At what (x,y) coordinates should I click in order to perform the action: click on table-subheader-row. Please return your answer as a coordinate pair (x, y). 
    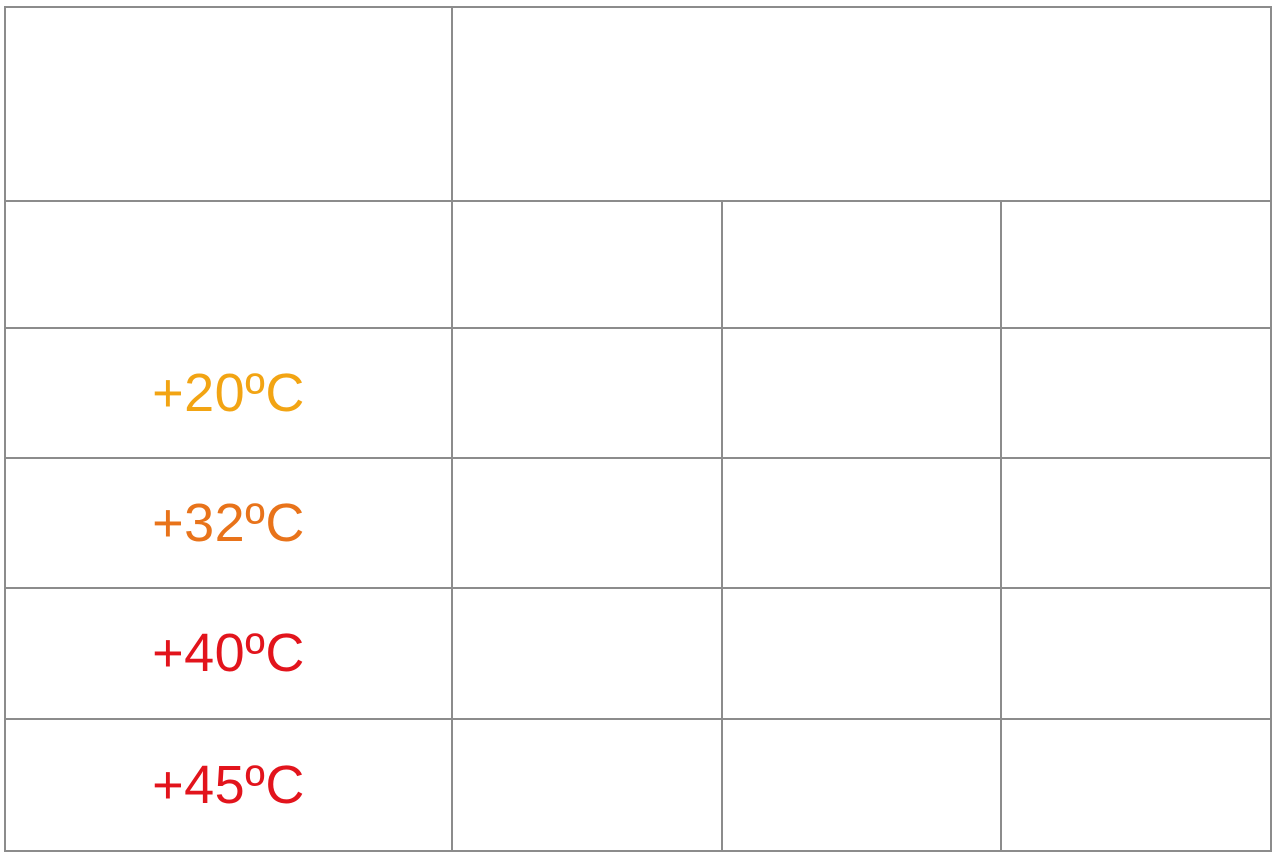
    Looking at the image, I should click on (638, 264).